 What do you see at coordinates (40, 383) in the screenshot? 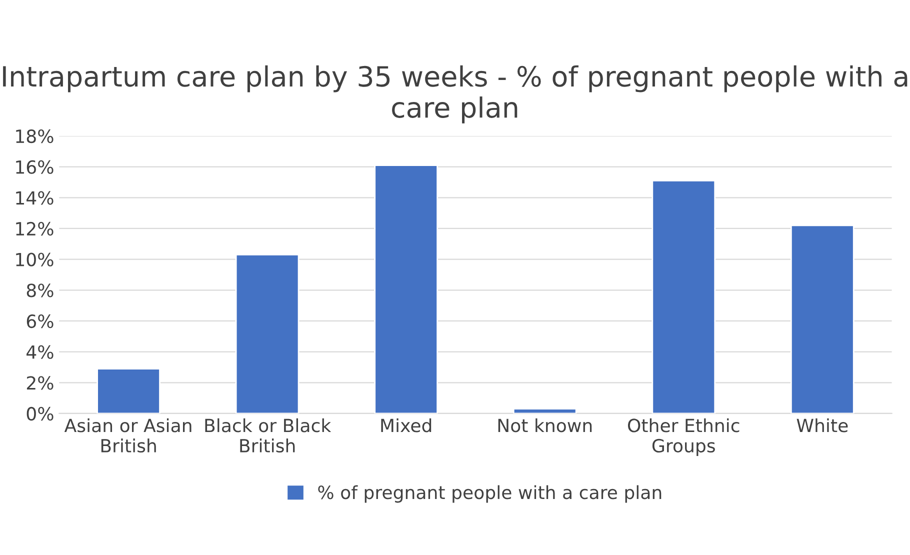
I see `y-tick-label: 2%` at bounding box center [40, 383].